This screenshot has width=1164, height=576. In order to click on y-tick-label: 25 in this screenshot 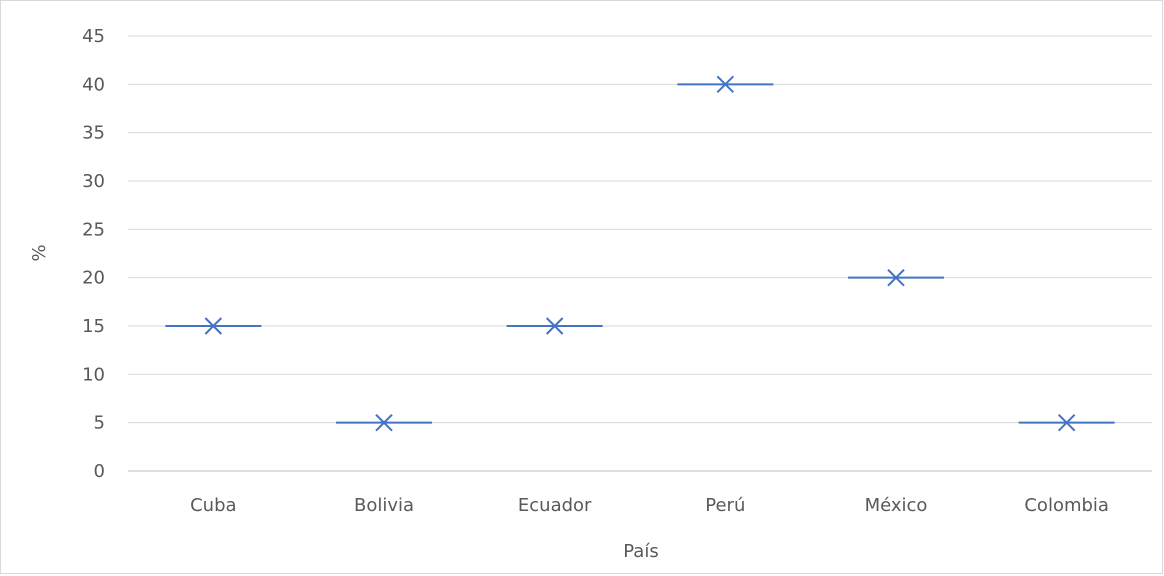, I will do `click(93, 229)`.